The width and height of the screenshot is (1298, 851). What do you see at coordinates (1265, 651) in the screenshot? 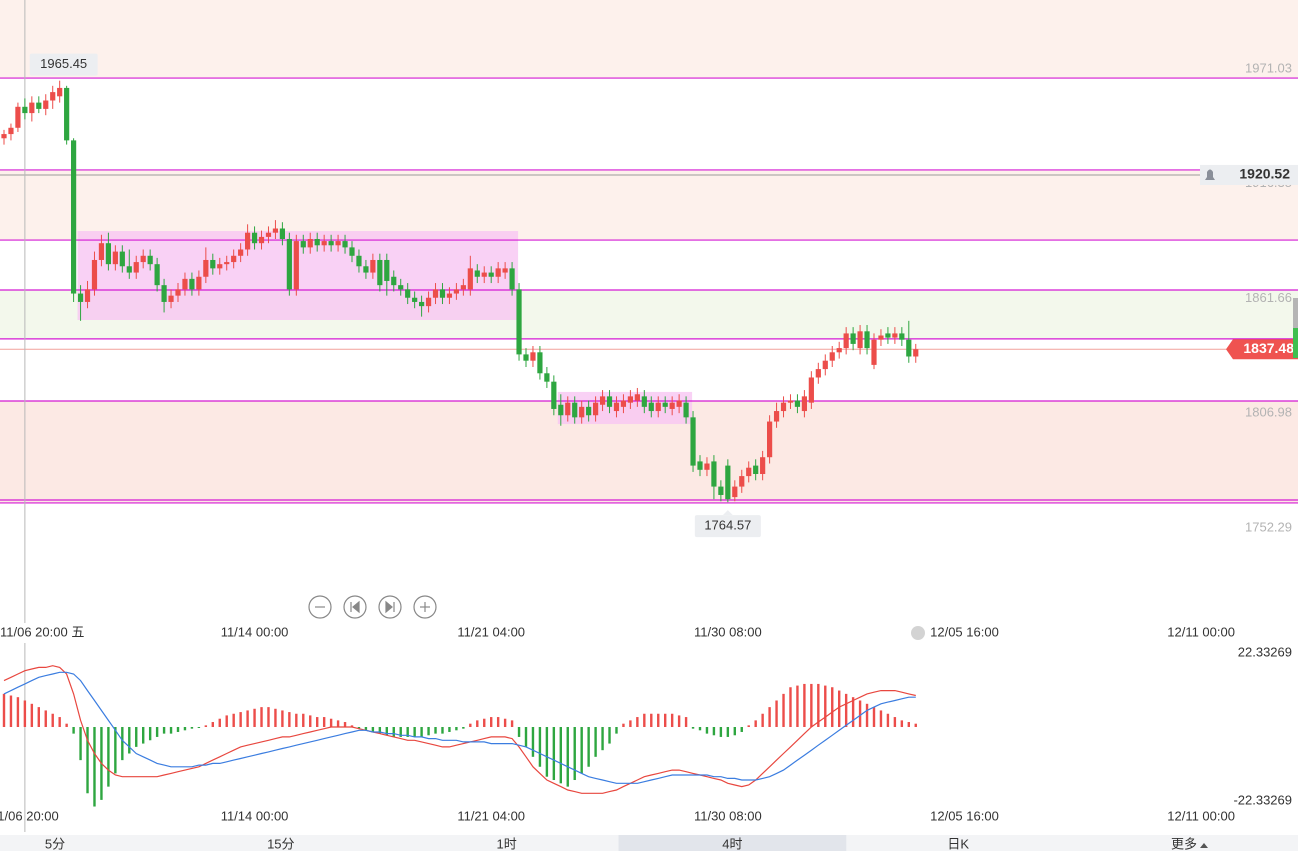
I see `macd-y-tick-label: 22.33269` at bounding box center [1265, 651].